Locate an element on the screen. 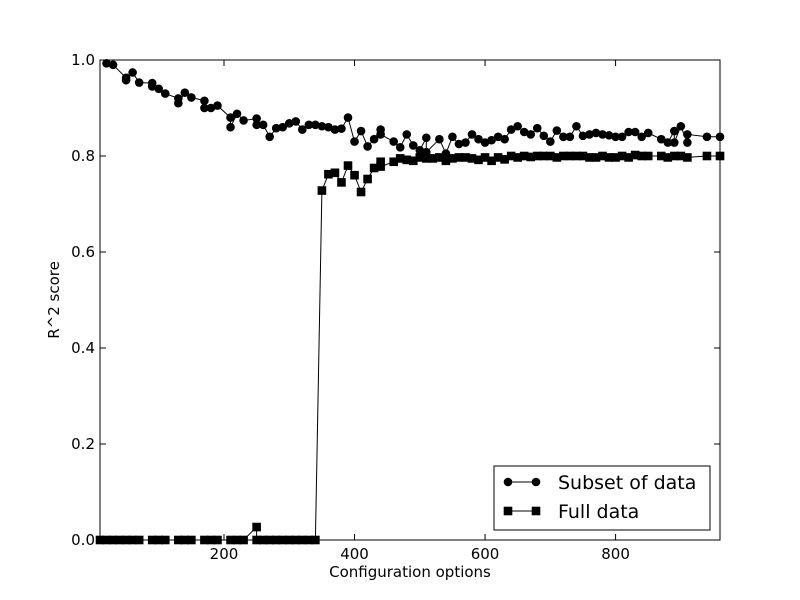 Image resolution: width=800 pixels, height=600 pixels. x-tick-label: 800 is located at coordinates (615, 554).